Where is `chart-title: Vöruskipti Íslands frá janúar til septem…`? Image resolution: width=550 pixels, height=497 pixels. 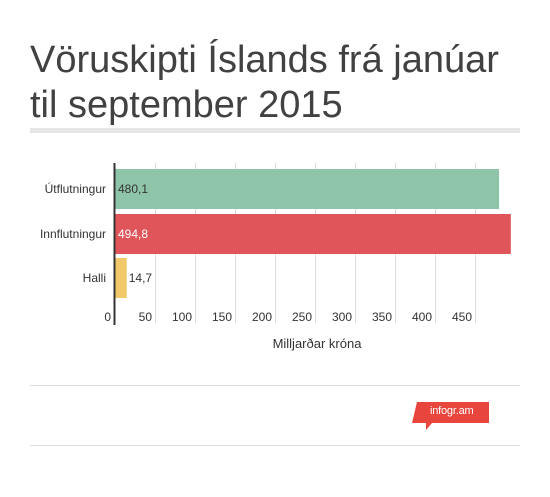
chart-title: Vöruskipti Íslands frá janúar til septem… is located at coordinates (264, 82).